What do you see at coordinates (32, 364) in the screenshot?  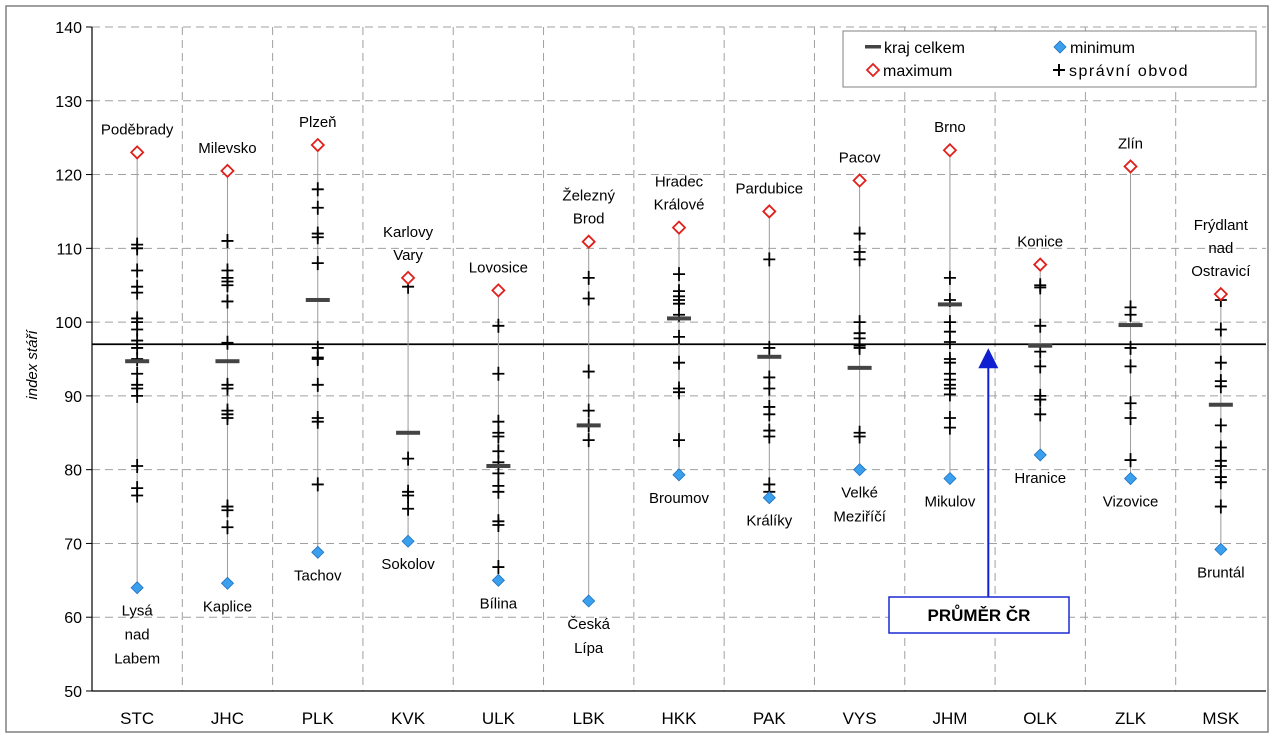 I see `y-axis-title: index stáří` at bounding box center [32, 364].